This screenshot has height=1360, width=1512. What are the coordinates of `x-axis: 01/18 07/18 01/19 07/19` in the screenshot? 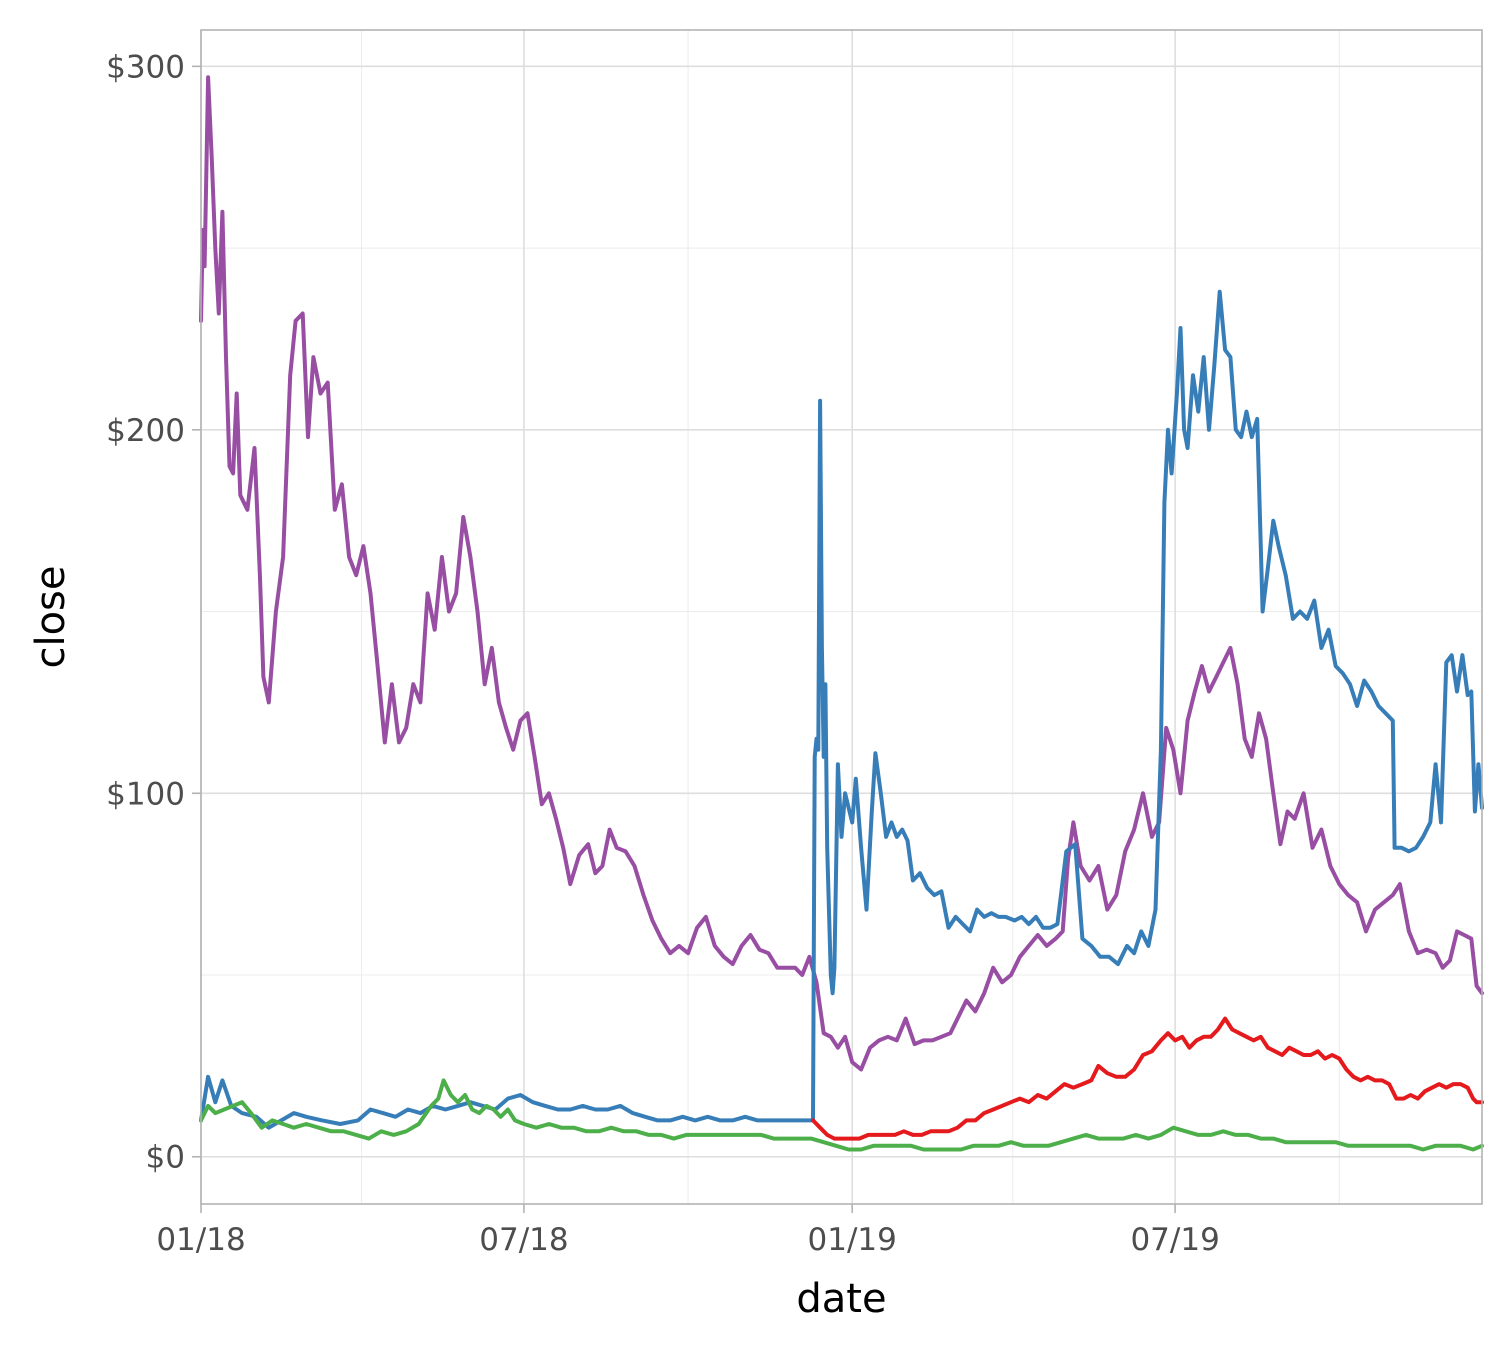 It's located at (688, 1231).